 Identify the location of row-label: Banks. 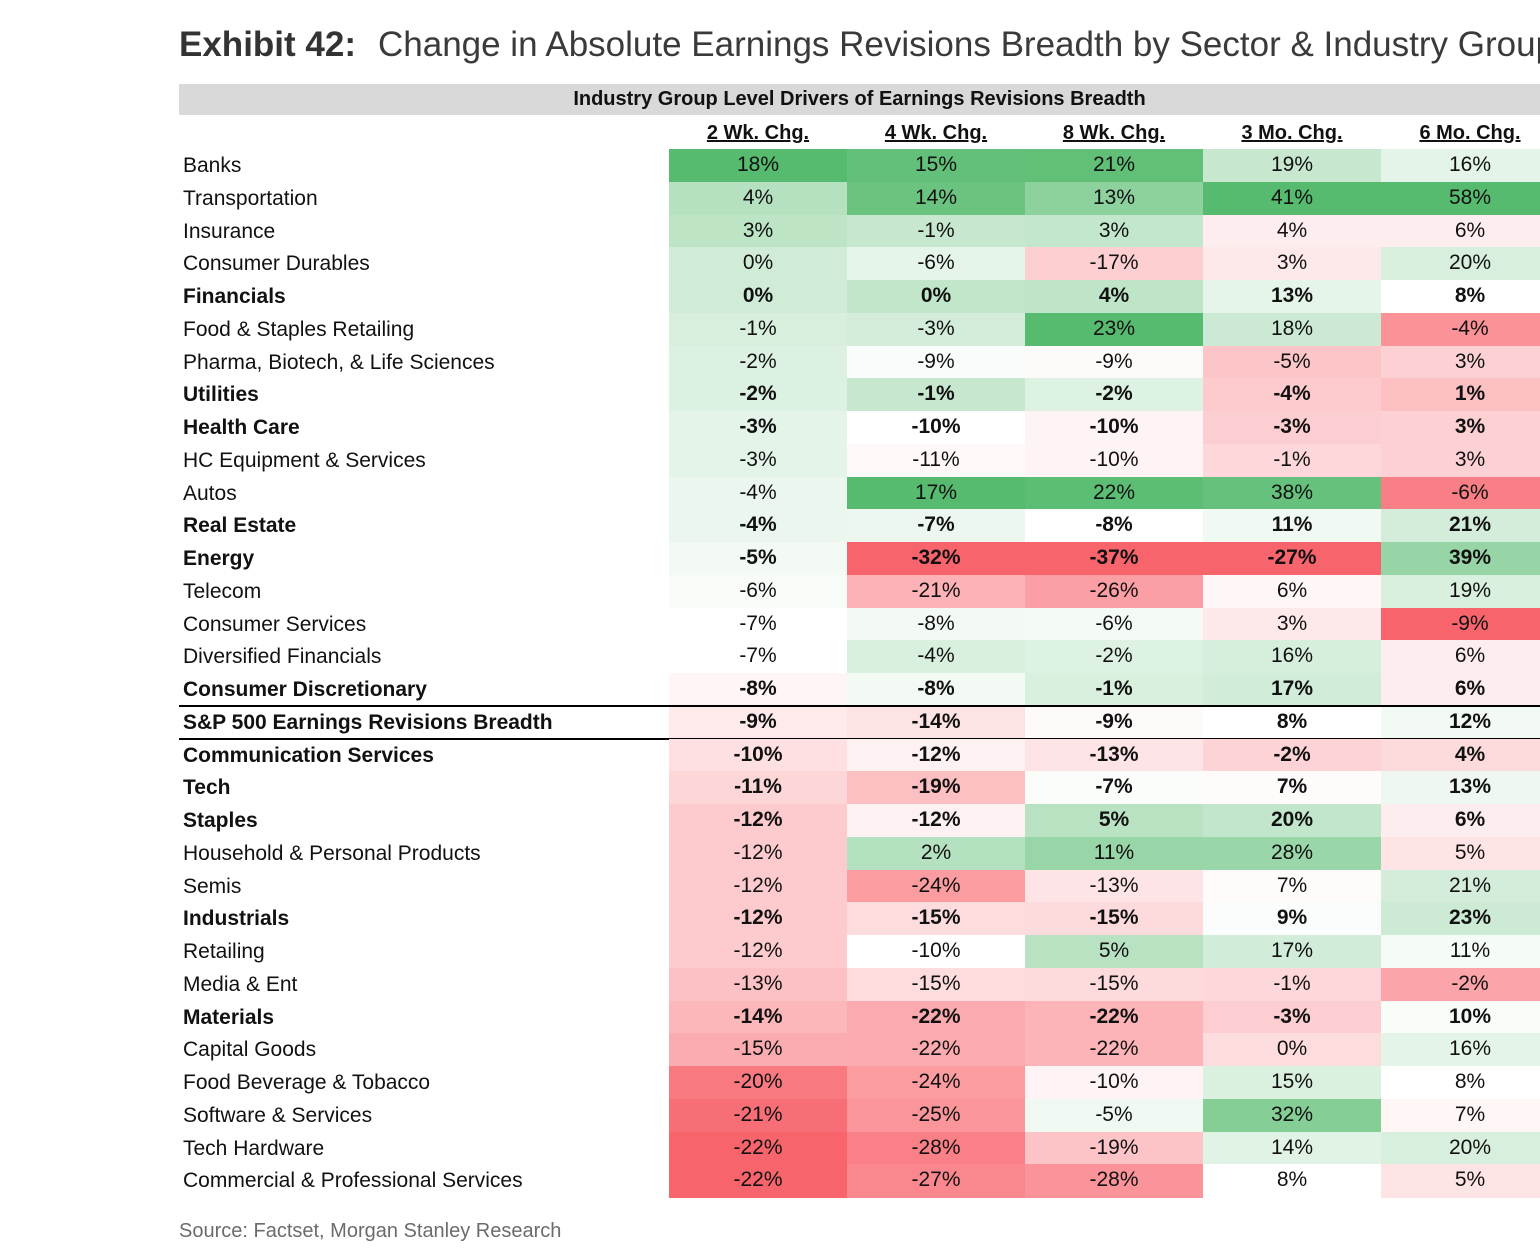
(212, 165).